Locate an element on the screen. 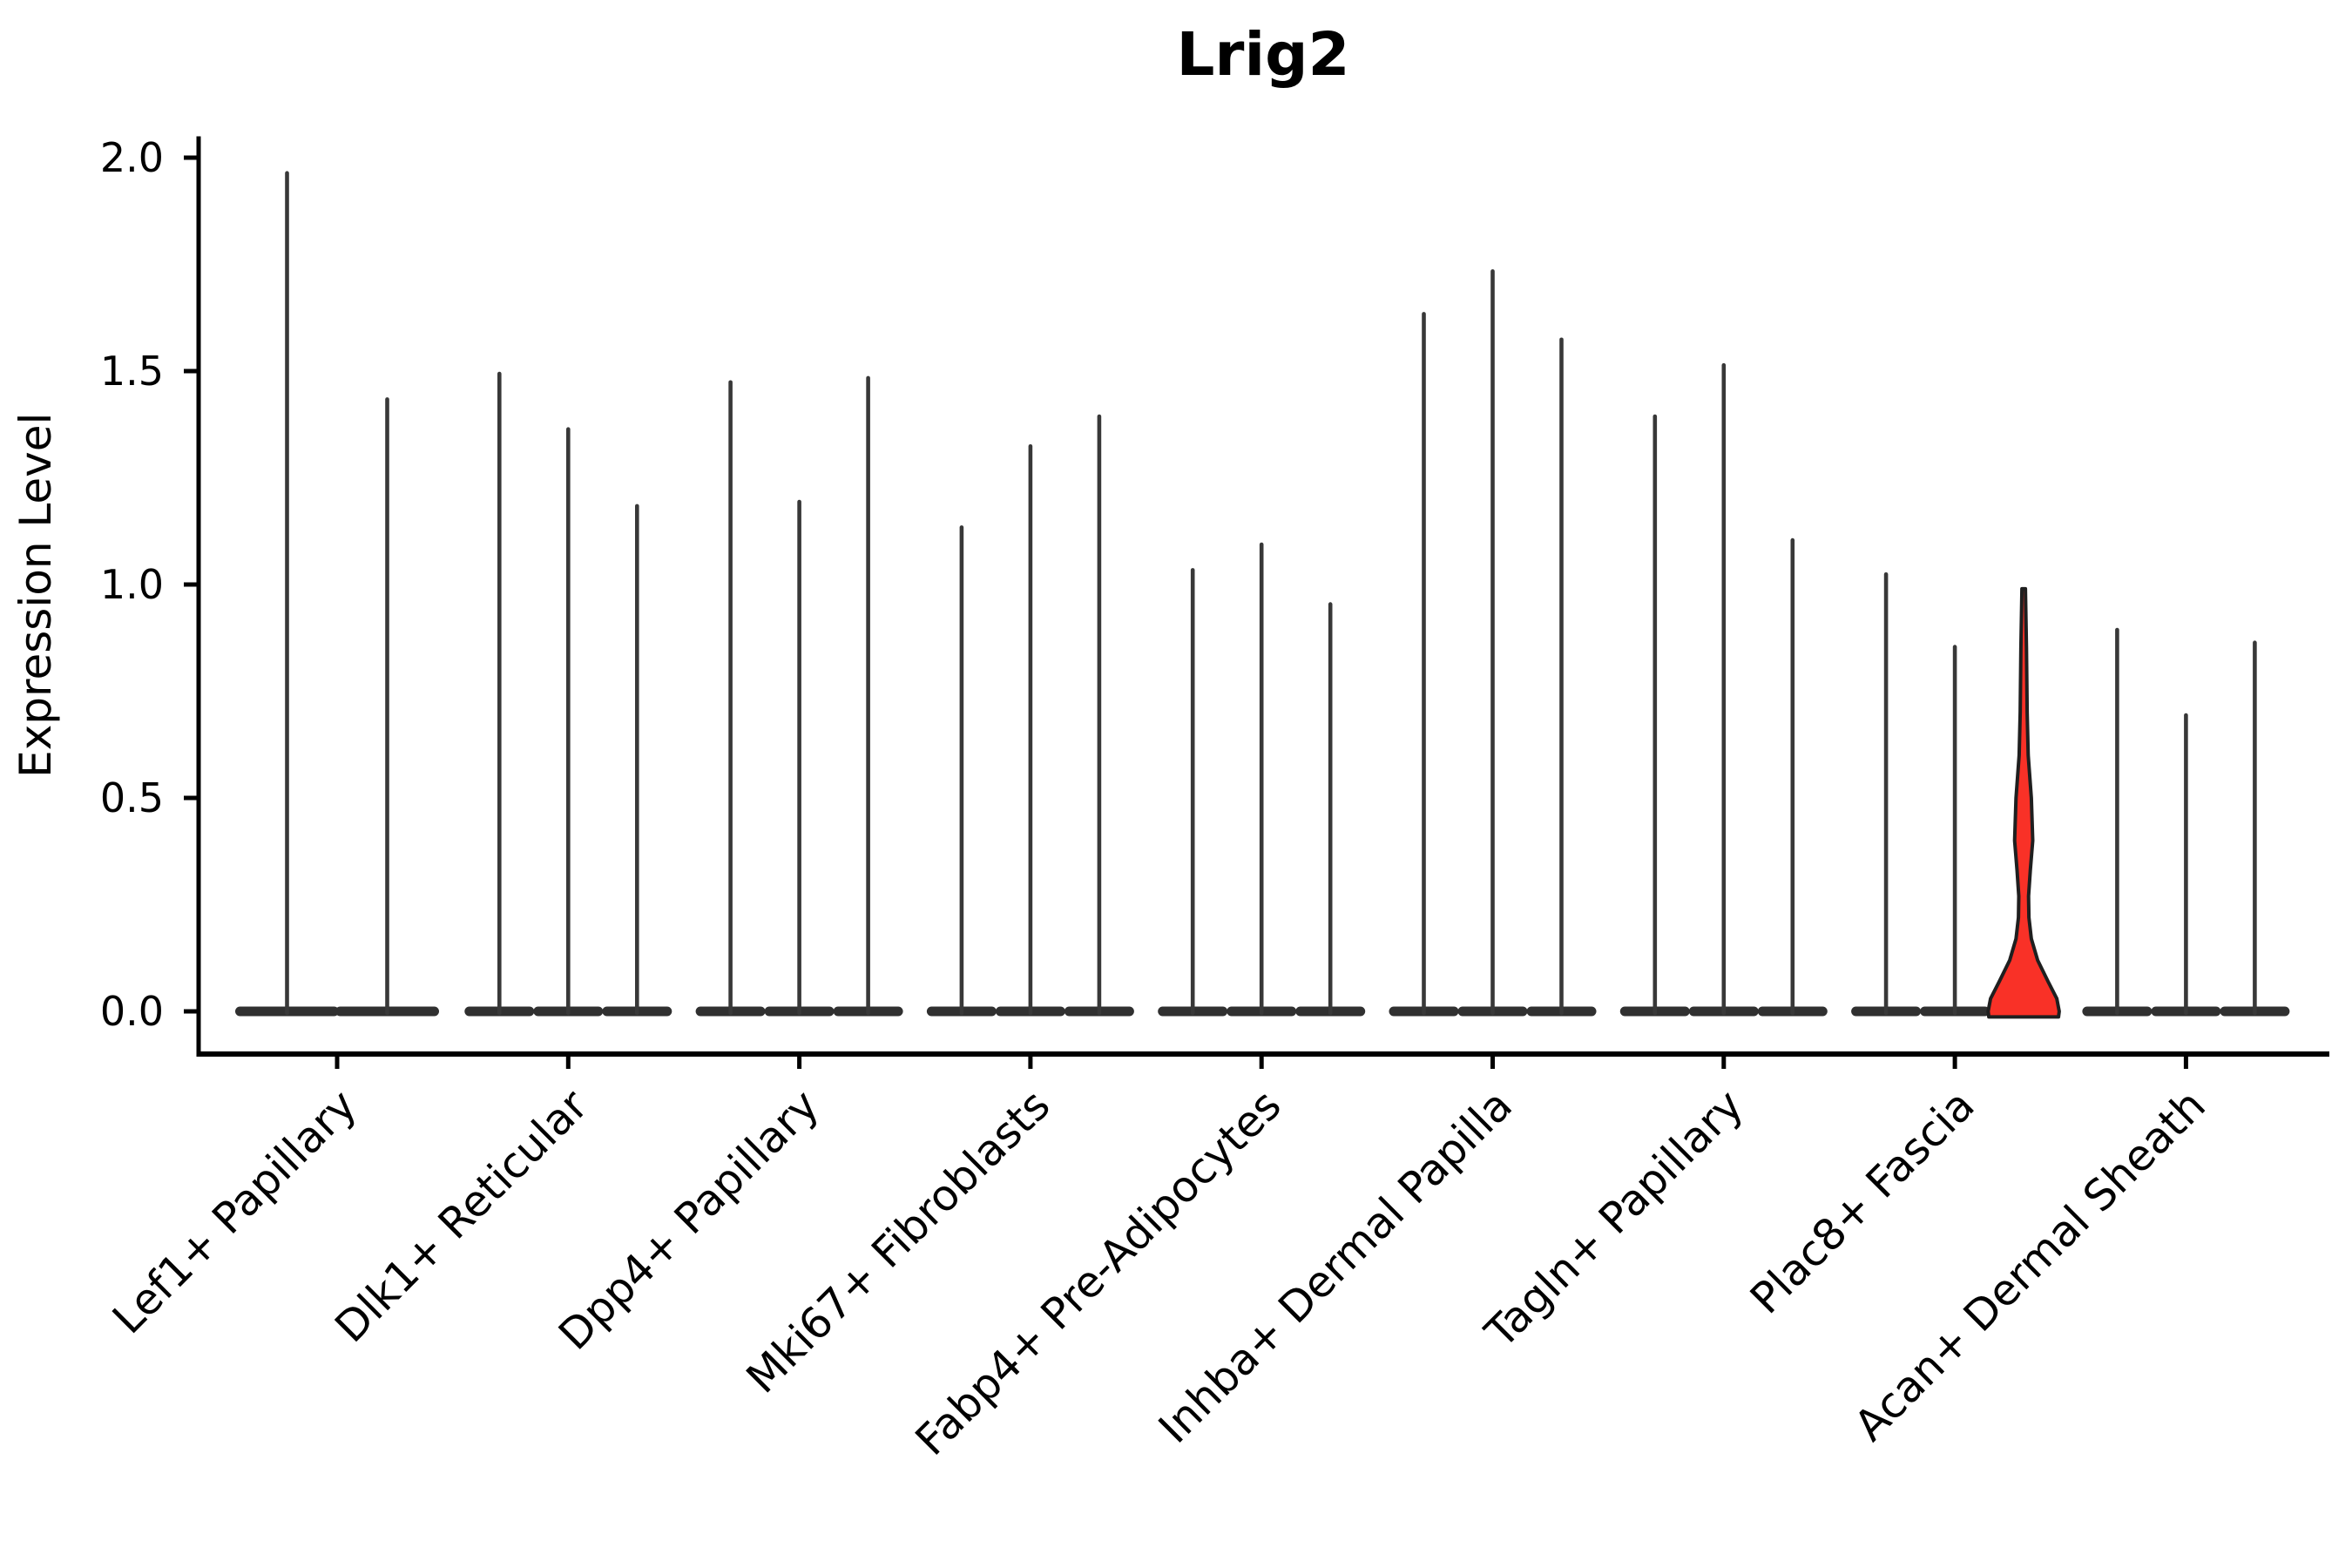  x-tick-label: Fabp4+ Pre-Adipocytes is located at coordinates (1098, 1272).